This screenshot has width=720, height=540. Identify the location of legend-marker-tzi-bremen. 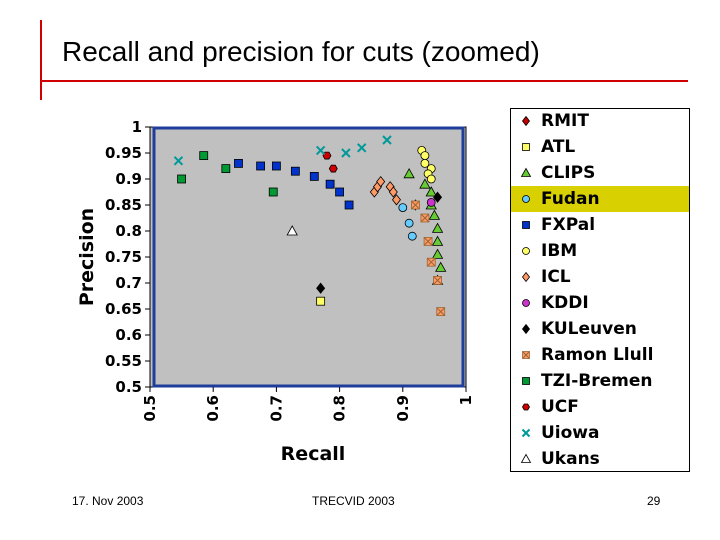
(526, 381).